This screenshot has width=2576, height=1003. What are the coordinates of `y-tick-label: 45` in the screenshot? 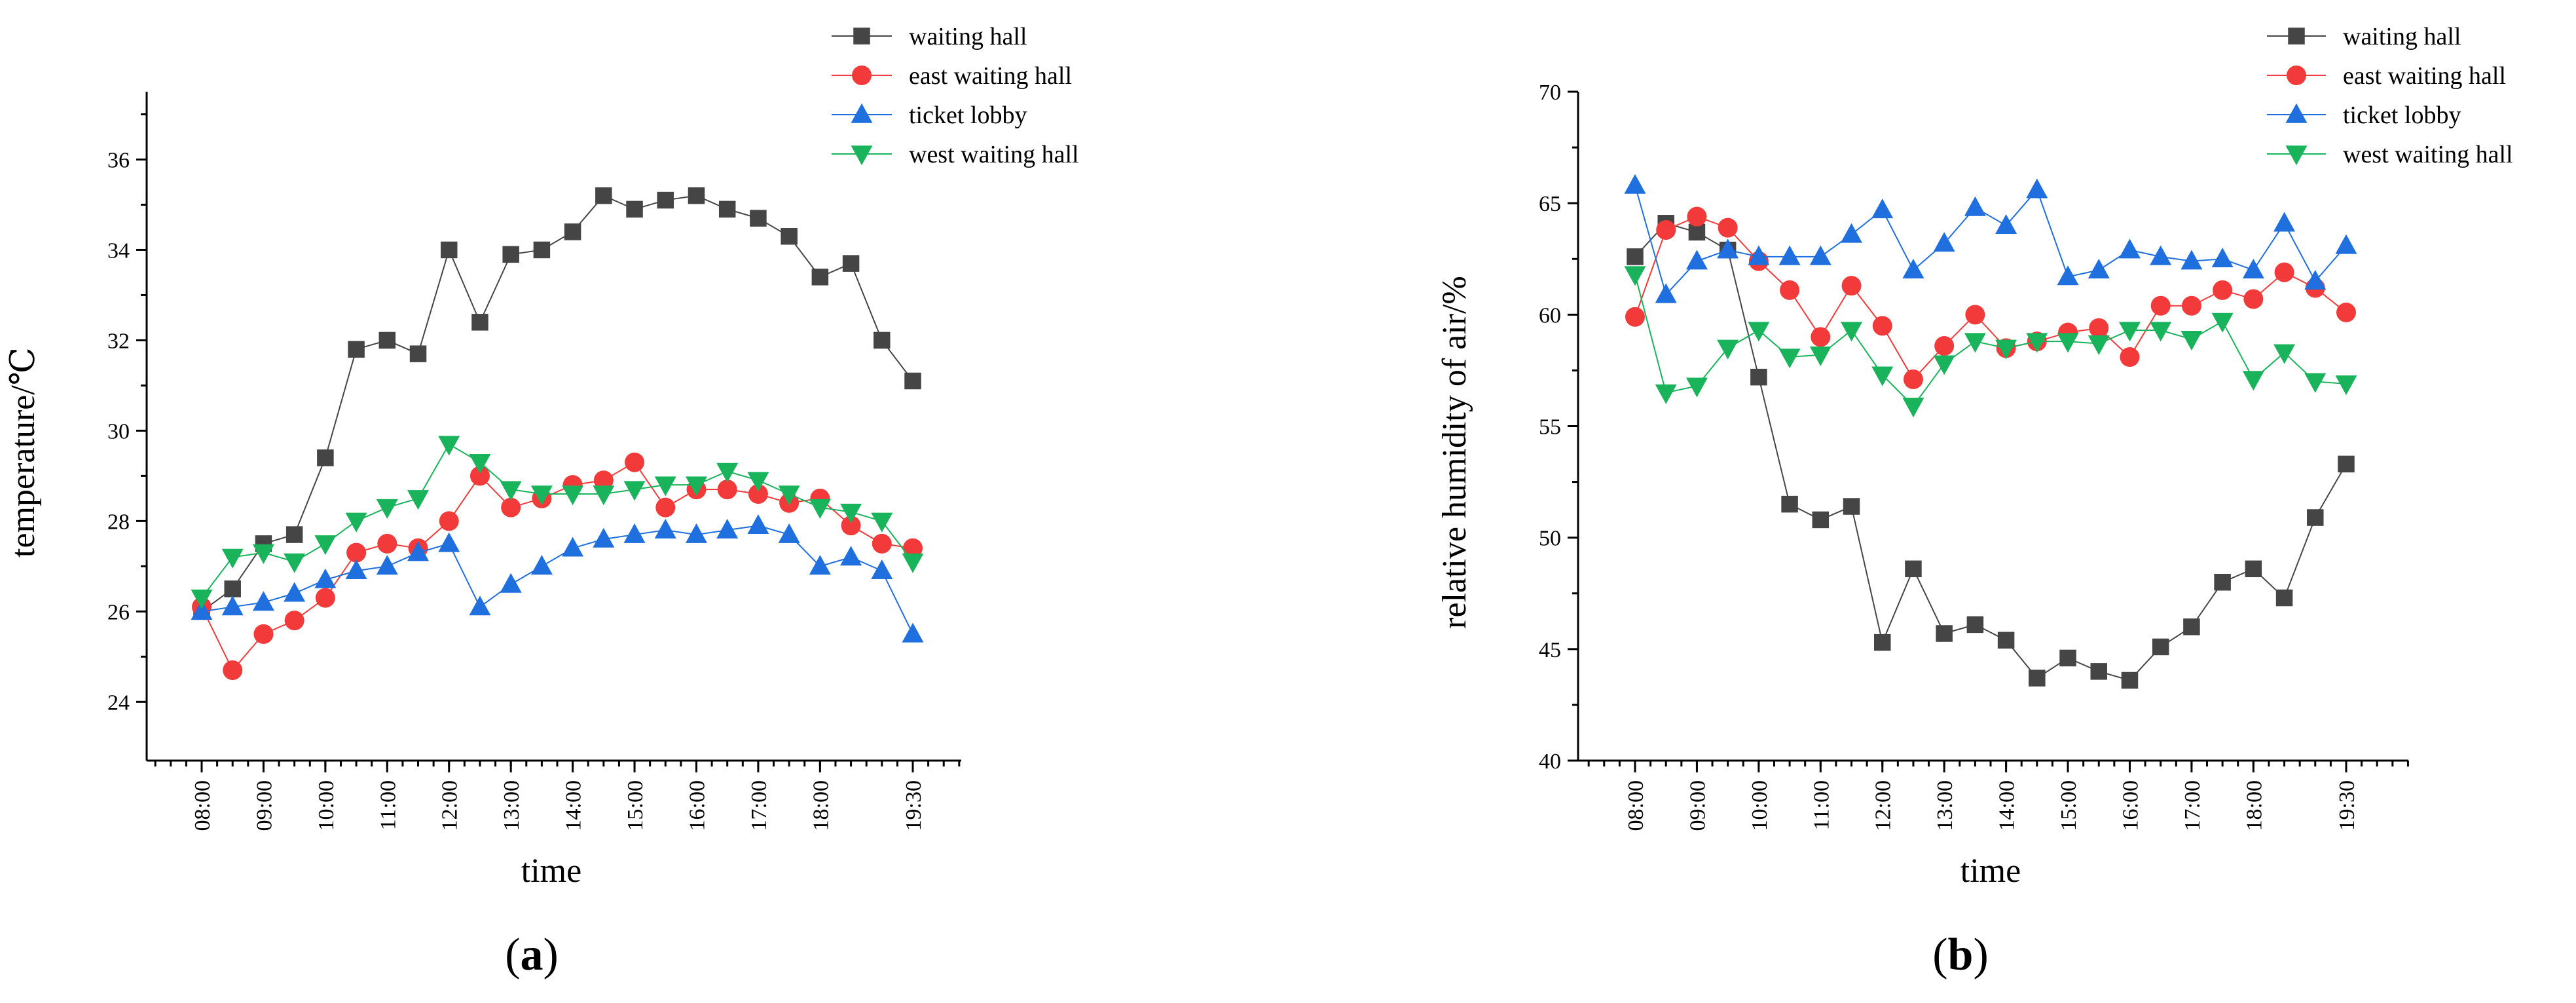 It's located at (1550, 650).